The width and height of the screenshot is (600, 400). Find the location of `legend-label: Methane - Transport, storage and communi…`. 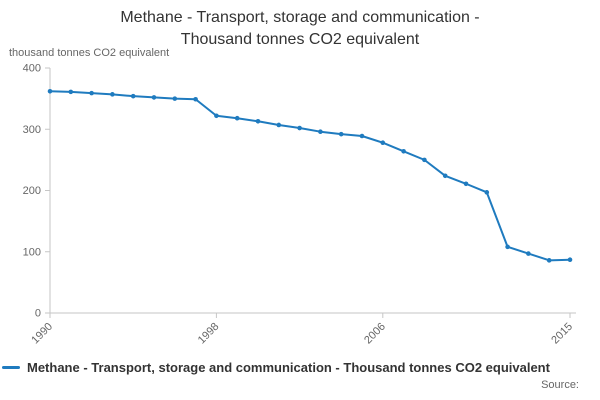

legend-label: Methane - Transport, storage and communi… is located at coordinates (288, 367).